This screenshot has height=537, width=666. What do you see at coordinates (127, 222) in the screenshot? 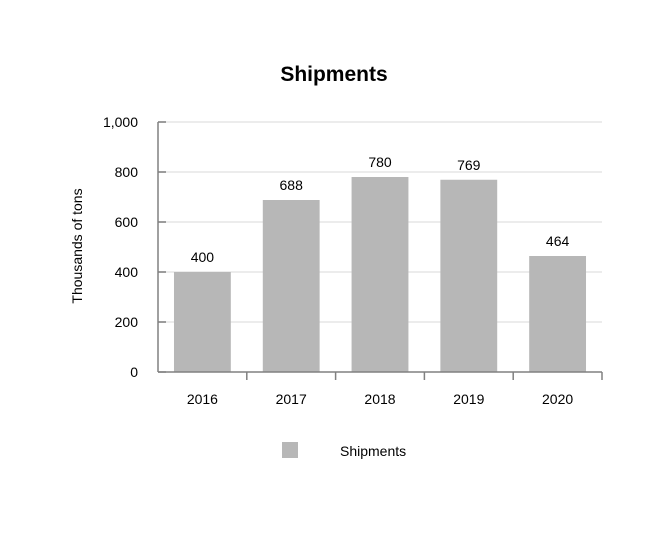
I see `y-tick-label: 600` at bounding box center [127, 222].